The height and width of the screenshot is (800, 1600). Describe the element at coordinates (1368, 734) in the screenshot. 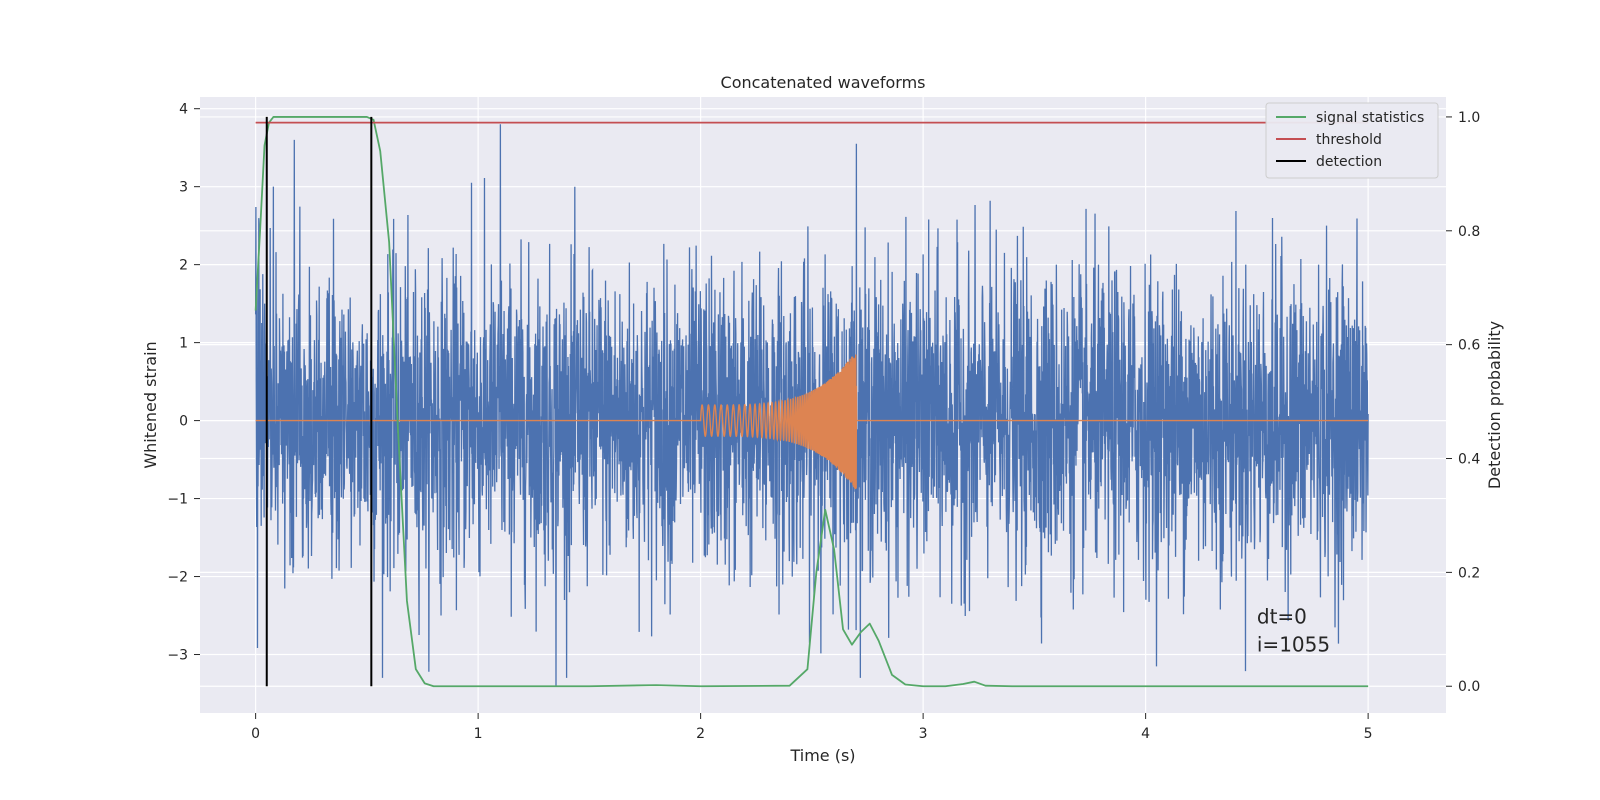

I see `x-tick-label: 5` at that location.